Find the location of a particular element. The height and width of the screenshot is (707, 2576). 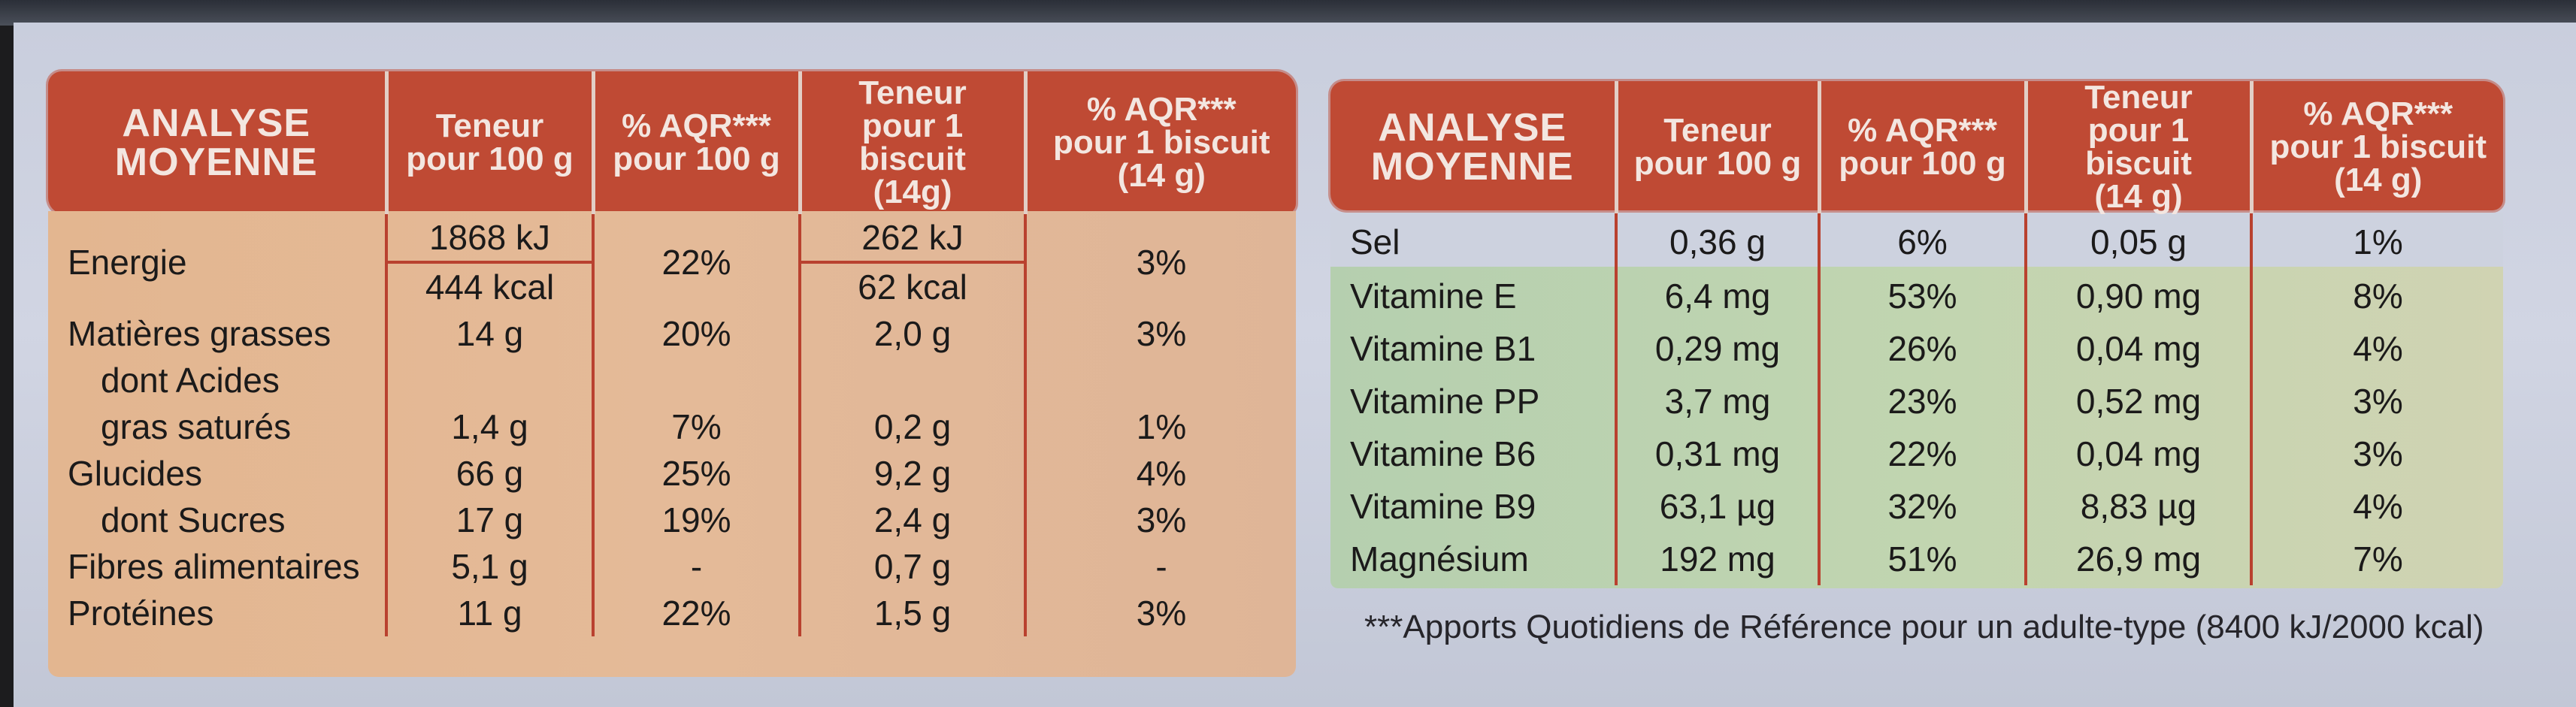

cell-aqr-100g: 26% is located at coordinates (1922, 349).